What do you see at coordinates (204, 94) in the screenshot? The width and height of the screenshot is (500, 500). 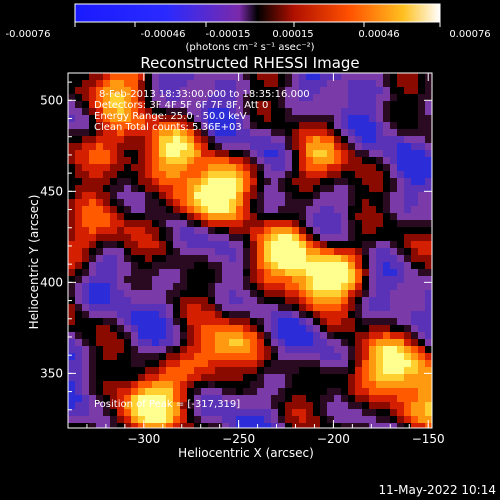 I see `annotation-line: 8-Feb-2013 18:33:00.000 to 18:35:16.000` at bounding box center [204, 94].